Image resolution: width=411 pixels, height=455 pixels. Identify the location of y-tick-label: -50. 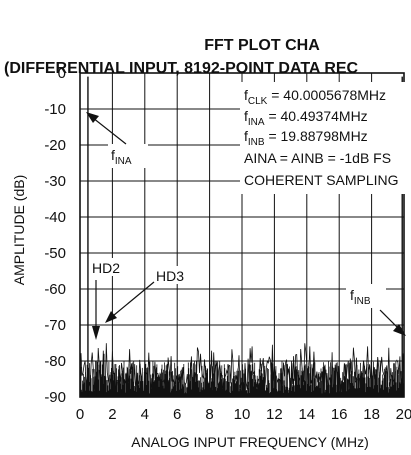
(55, 253).